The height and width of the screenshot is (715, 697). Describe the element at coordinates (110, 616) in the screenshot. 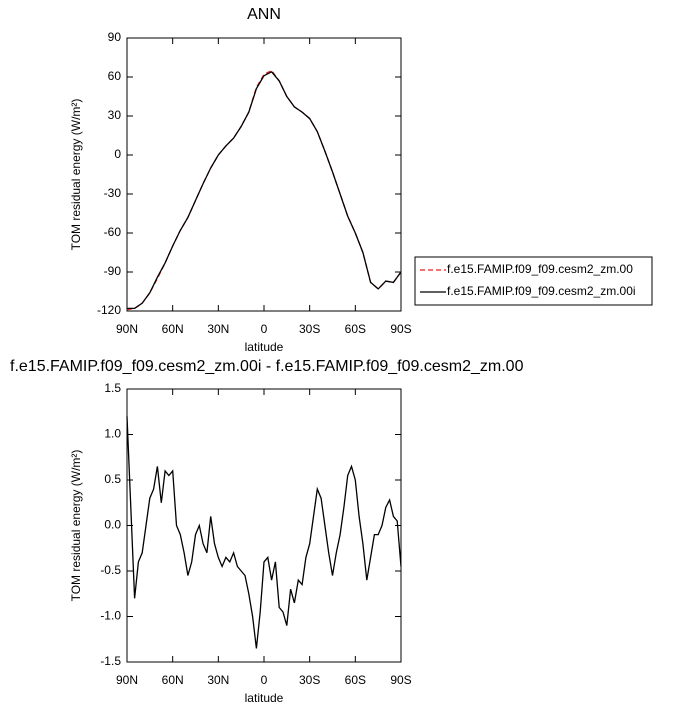

I see `y-tick-label: -1.0` at that location.